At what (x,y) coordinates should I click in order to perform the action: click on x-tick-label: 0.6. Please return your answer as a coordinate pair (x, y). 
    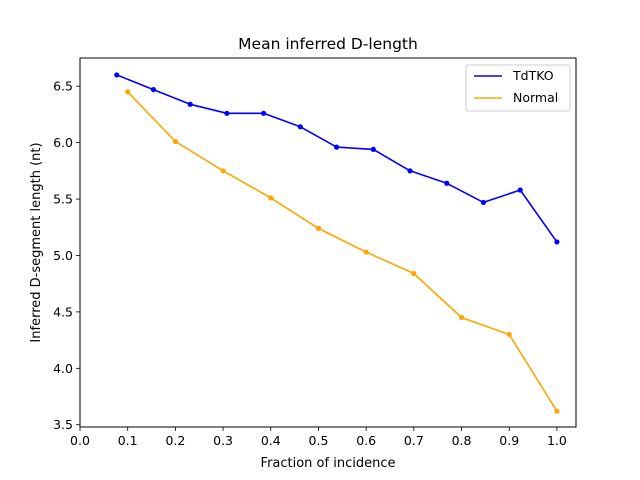
    Looking at the image, I should click on (366, 440).